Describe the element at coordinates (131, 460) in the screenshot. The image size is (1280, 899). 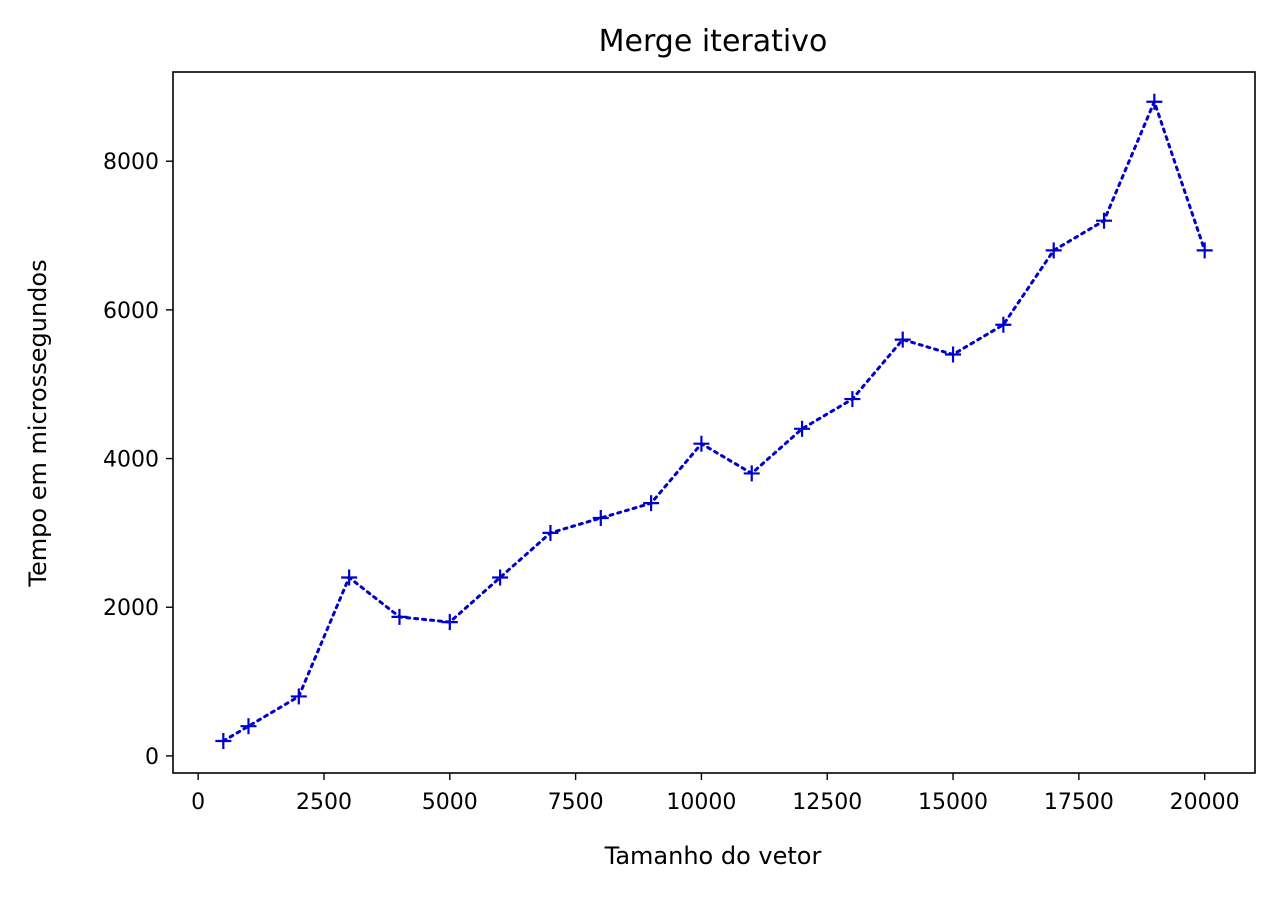
I see `y-tick-label: 4000` at that location.